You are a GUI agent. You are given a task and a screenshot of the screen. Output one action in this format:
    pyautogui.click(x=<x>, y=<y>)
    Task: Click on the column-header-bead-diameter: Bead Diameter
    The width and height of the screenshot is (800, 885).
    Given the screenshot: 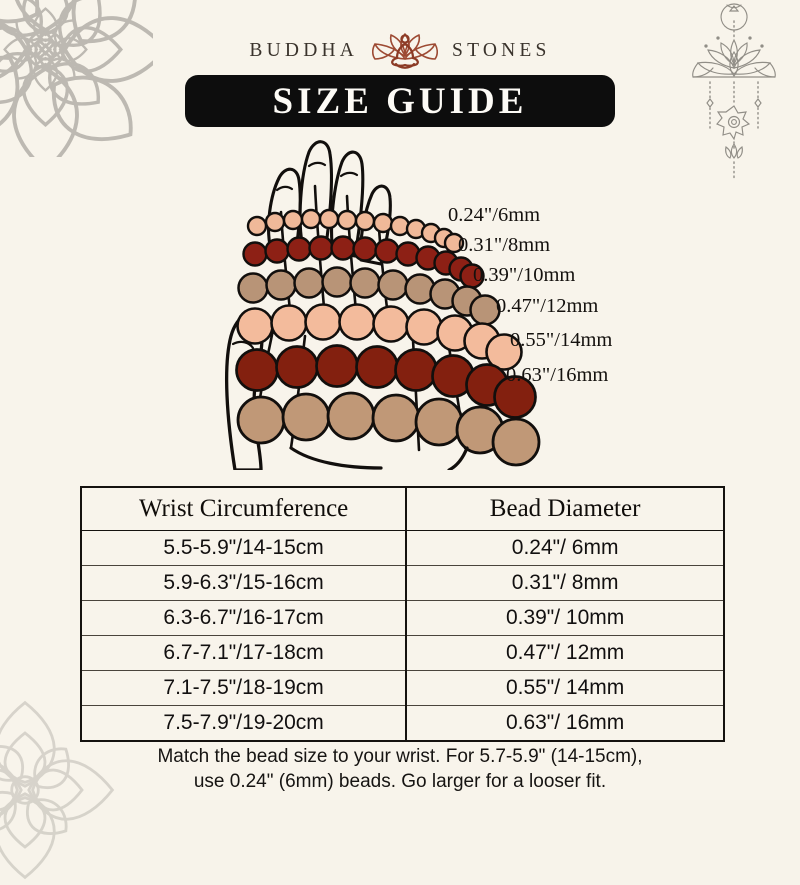 What is the action you would take?
    pyautogui.click(x=565, y=509)
    